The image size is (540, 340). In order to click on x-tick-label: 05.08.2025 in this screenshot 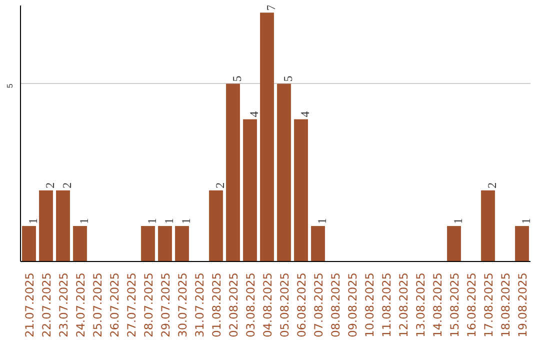, I will do `click(285, 305)`.